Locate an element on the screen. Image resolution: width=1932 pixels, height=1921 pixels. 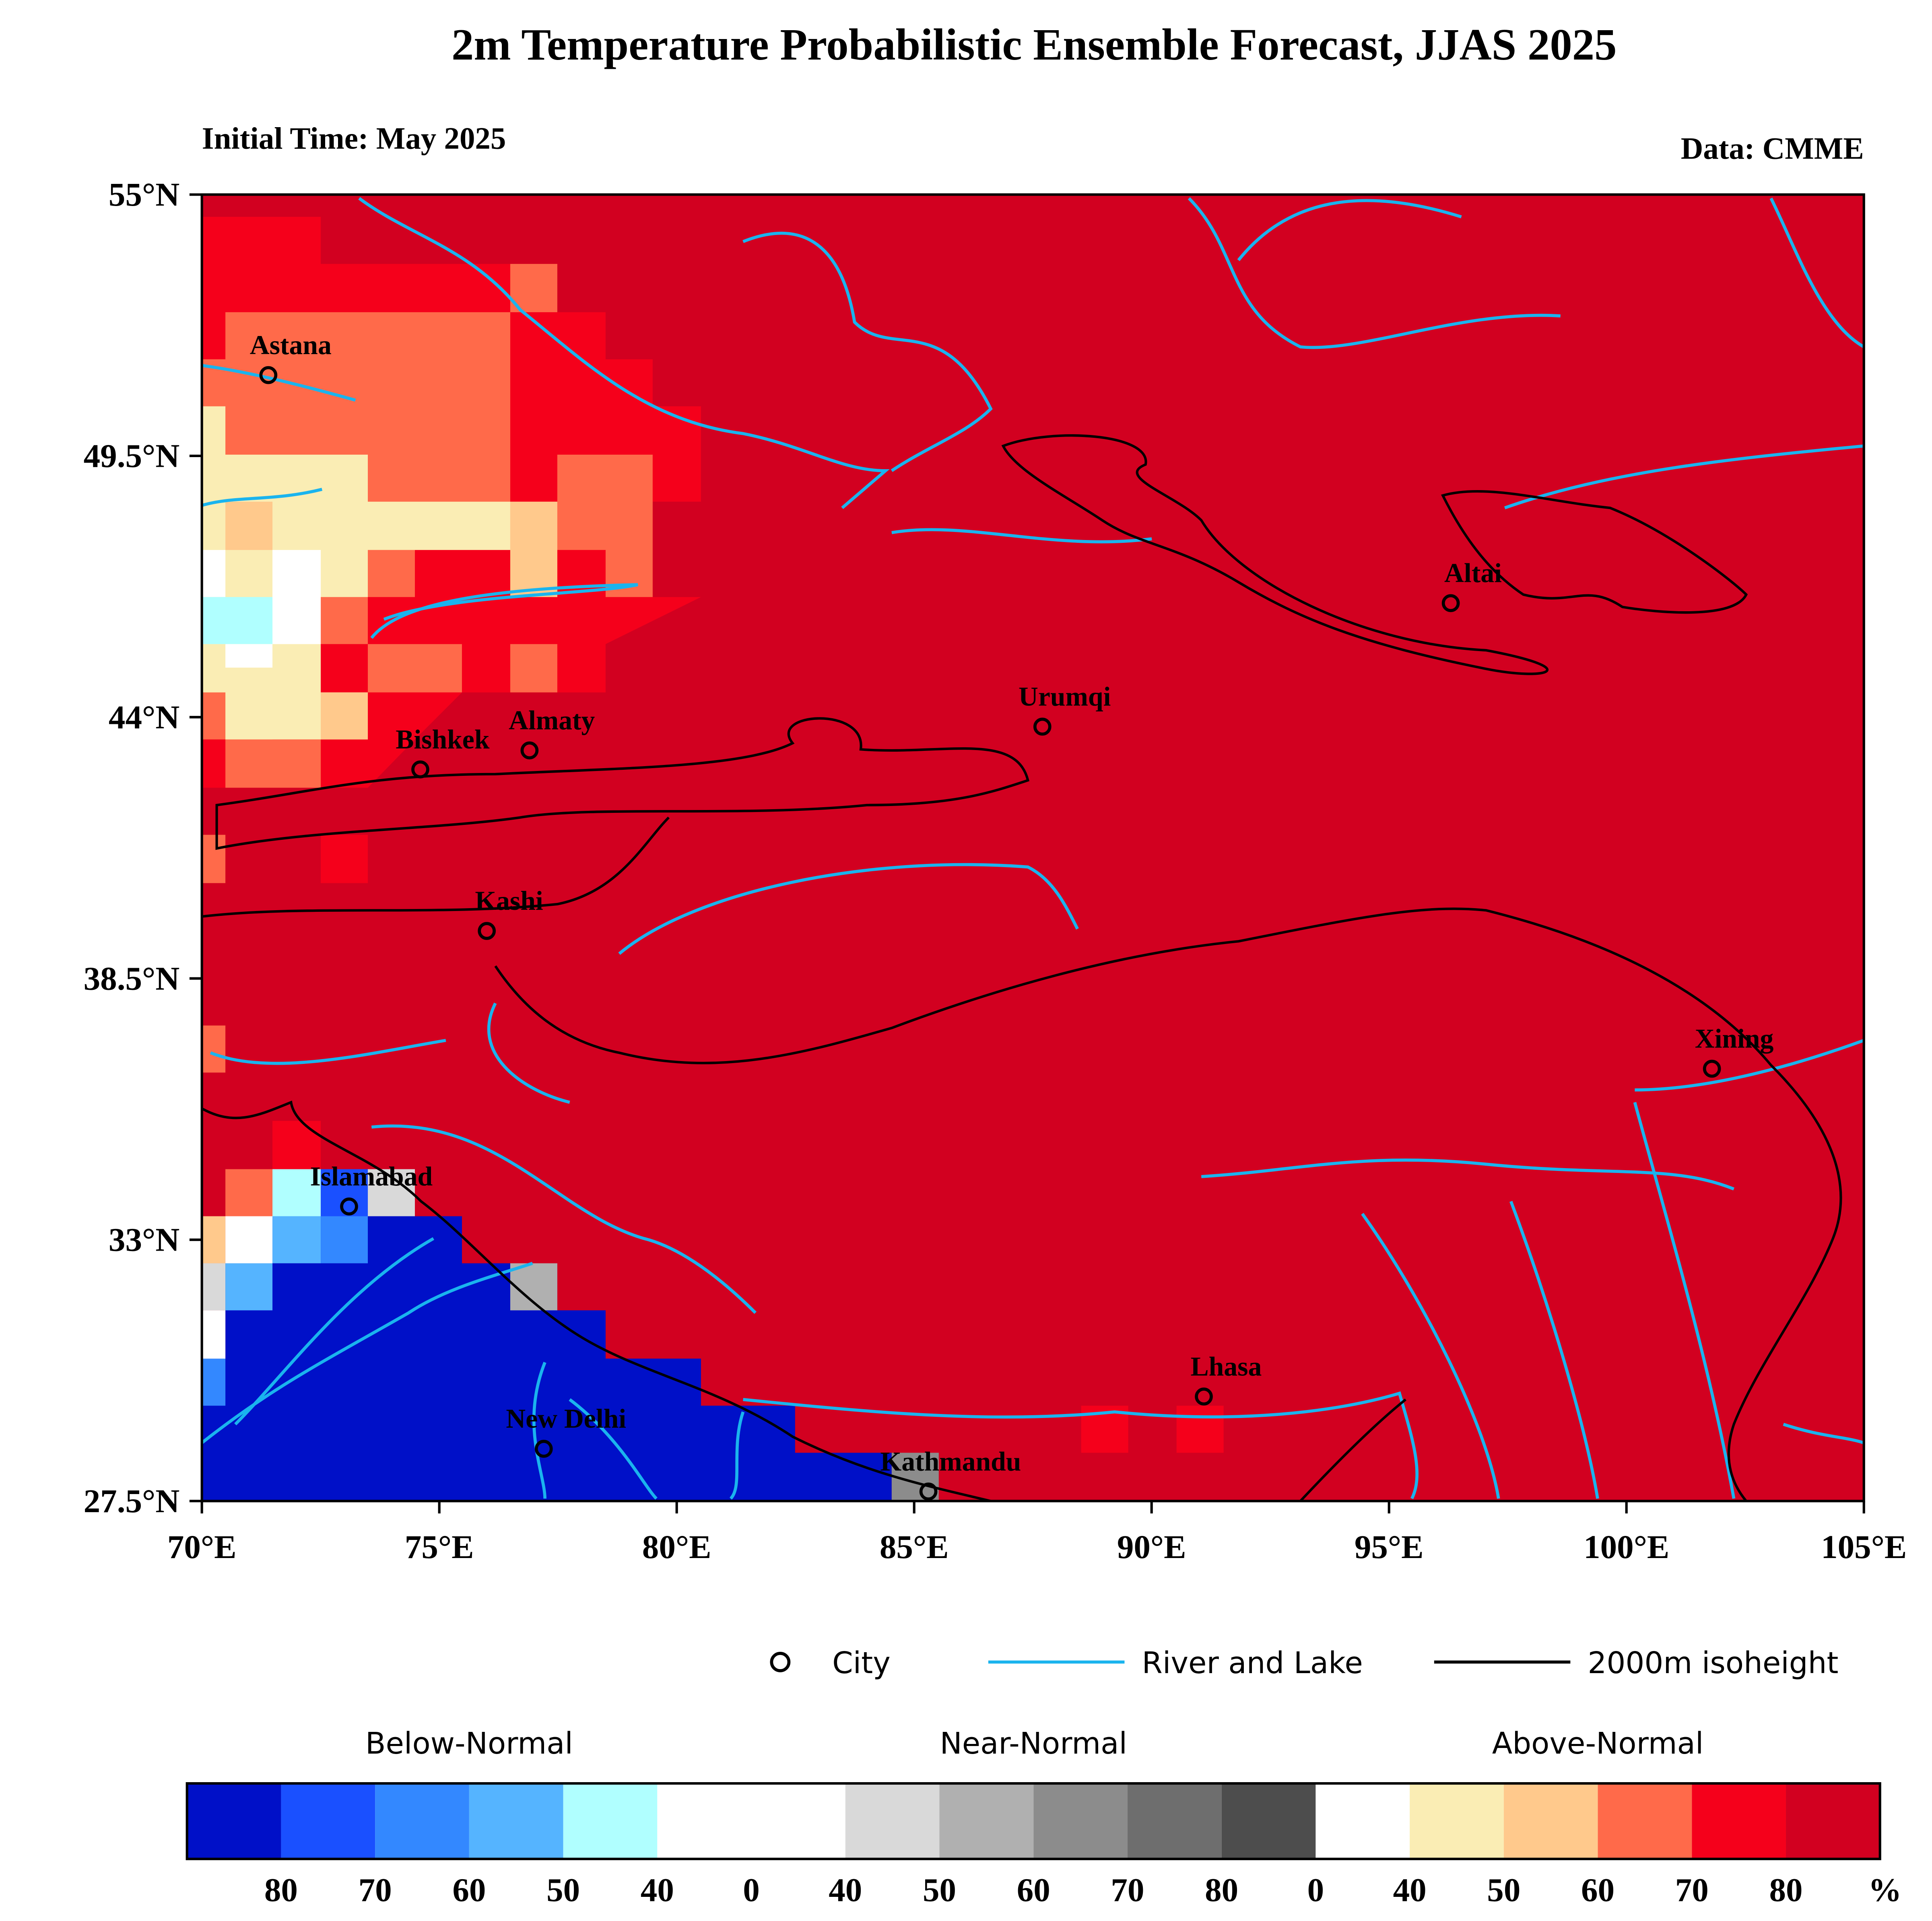
colorbar-group: Below-Normal is located at coordinates (469, 1744).